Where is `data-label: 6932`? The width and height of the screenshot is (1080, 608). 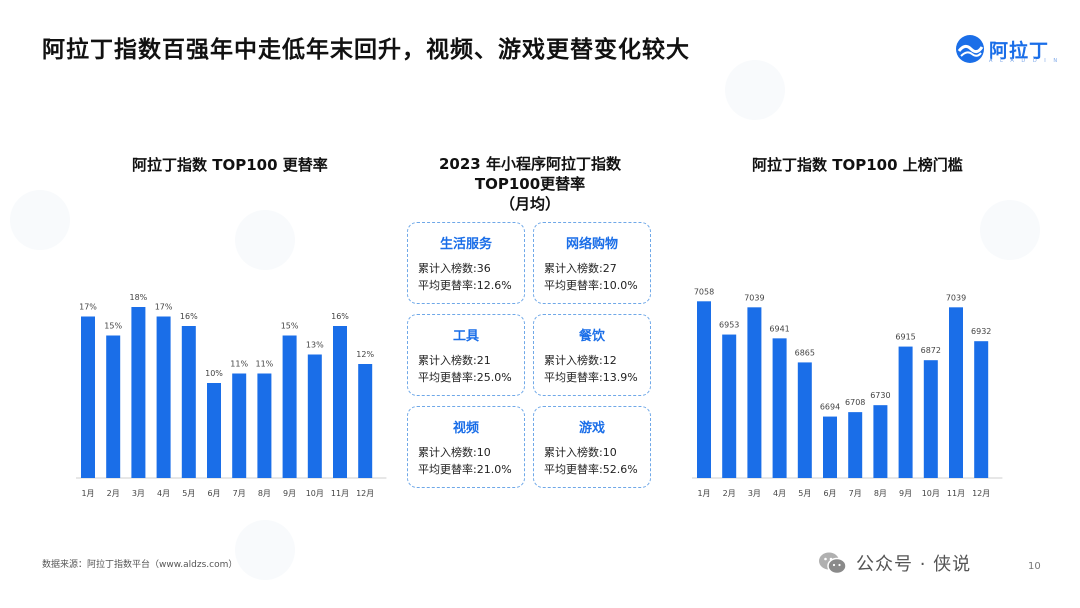
data-label: 6932 is located at coordinates (981, 331).